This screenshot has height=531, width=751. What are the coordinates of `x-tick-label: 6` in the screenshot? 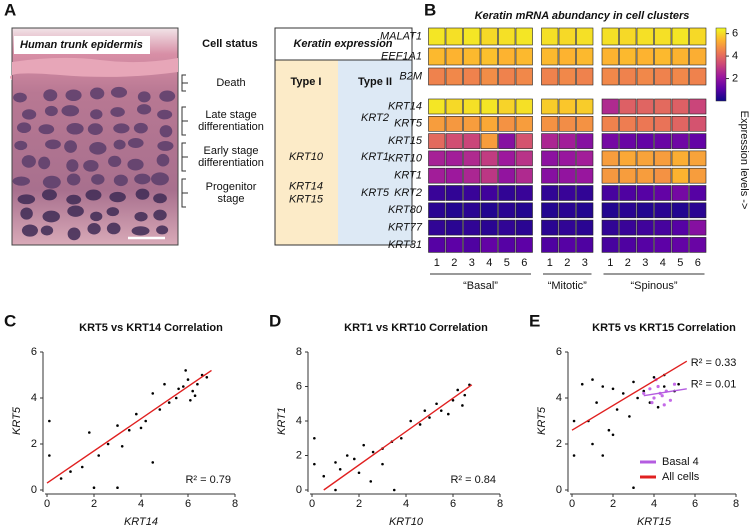 It's located at (188, 504).